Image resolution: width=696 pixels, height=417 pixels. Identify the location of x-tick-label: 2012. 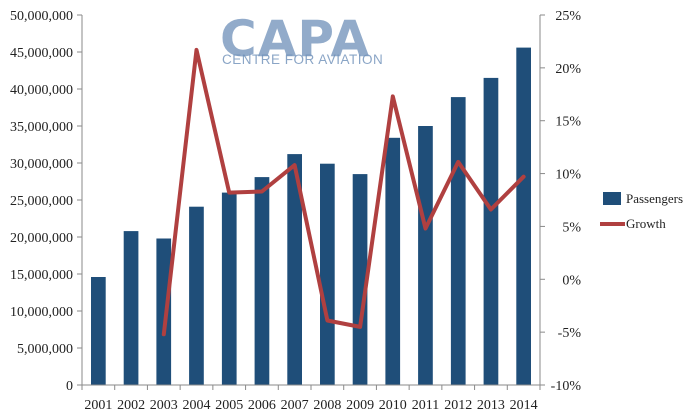
(458, 405).